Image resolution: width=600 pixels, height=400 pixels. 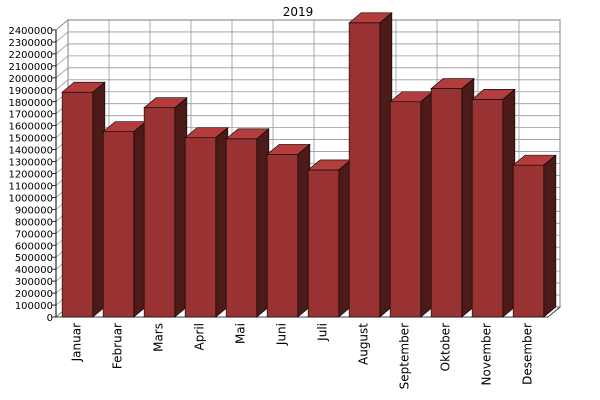 I want to click on x-tick-label: Juni, so click(x=282, y=334).